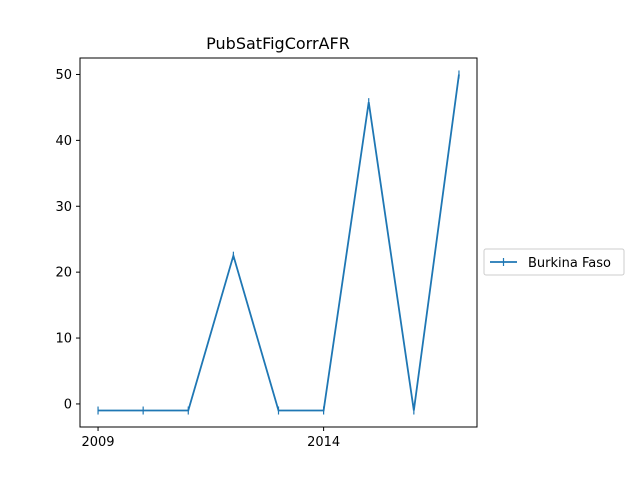 This screenshot has height=480, width=640. I want to click on legend: Burkina Faso, so click(554, 262).